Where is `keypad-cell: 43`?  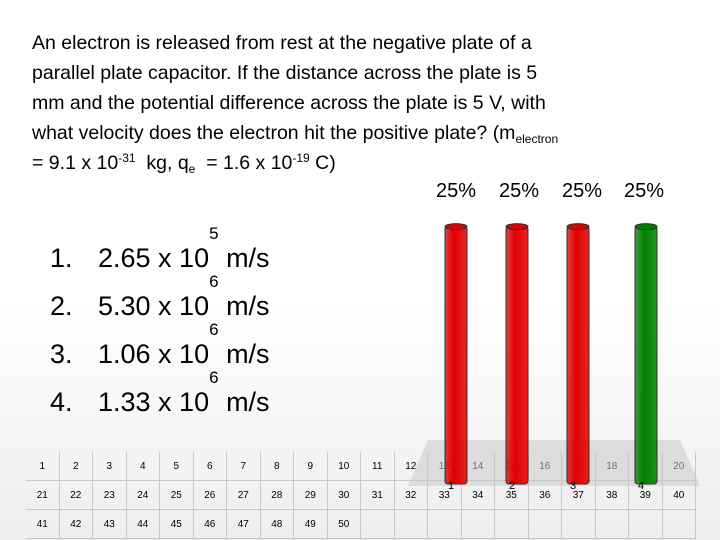
keypad-cell: 43 is located at coordinates (109, 524).